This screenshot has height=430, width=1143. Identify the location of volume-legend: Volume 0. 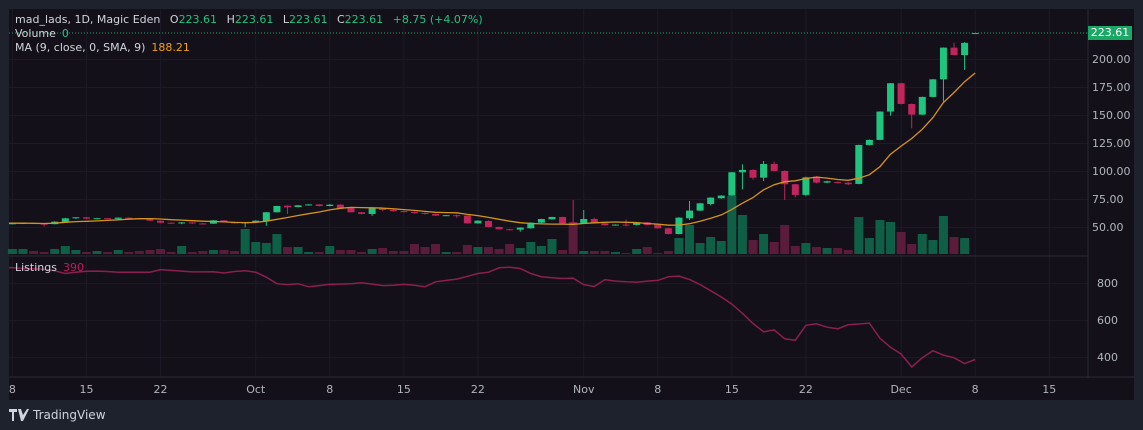
(42, 34).